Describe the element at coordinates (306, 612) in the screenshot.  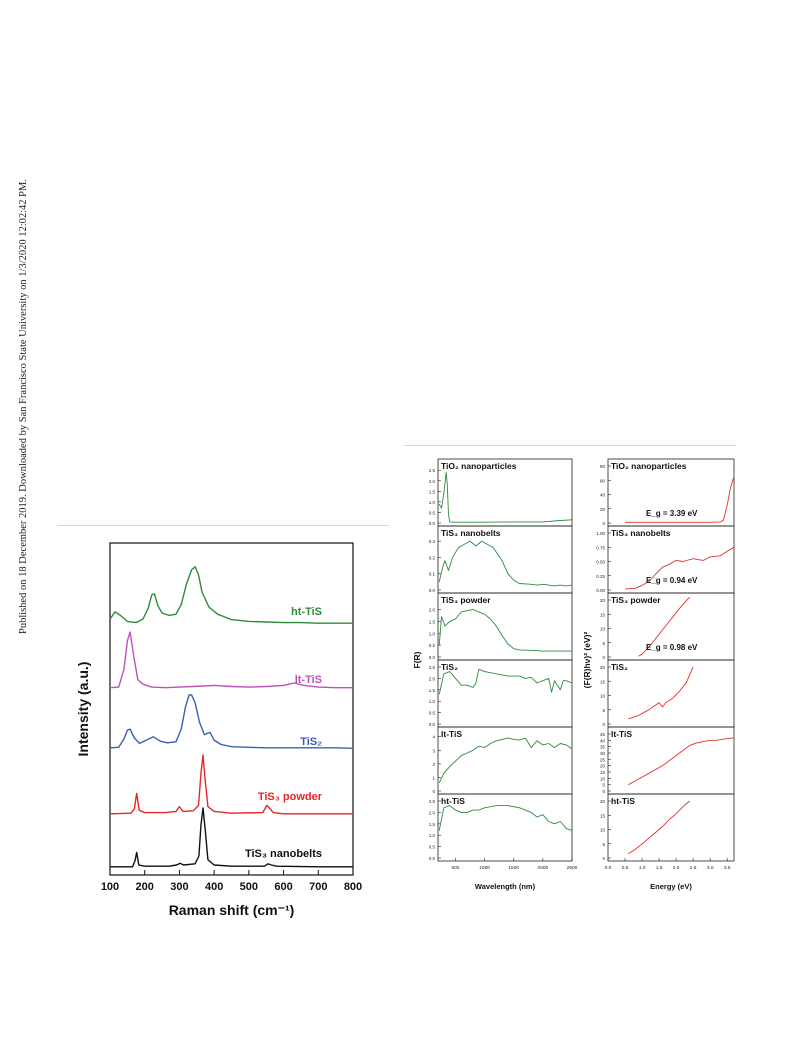
I see `series-label-ht-tis: ht-TiS` at that location.